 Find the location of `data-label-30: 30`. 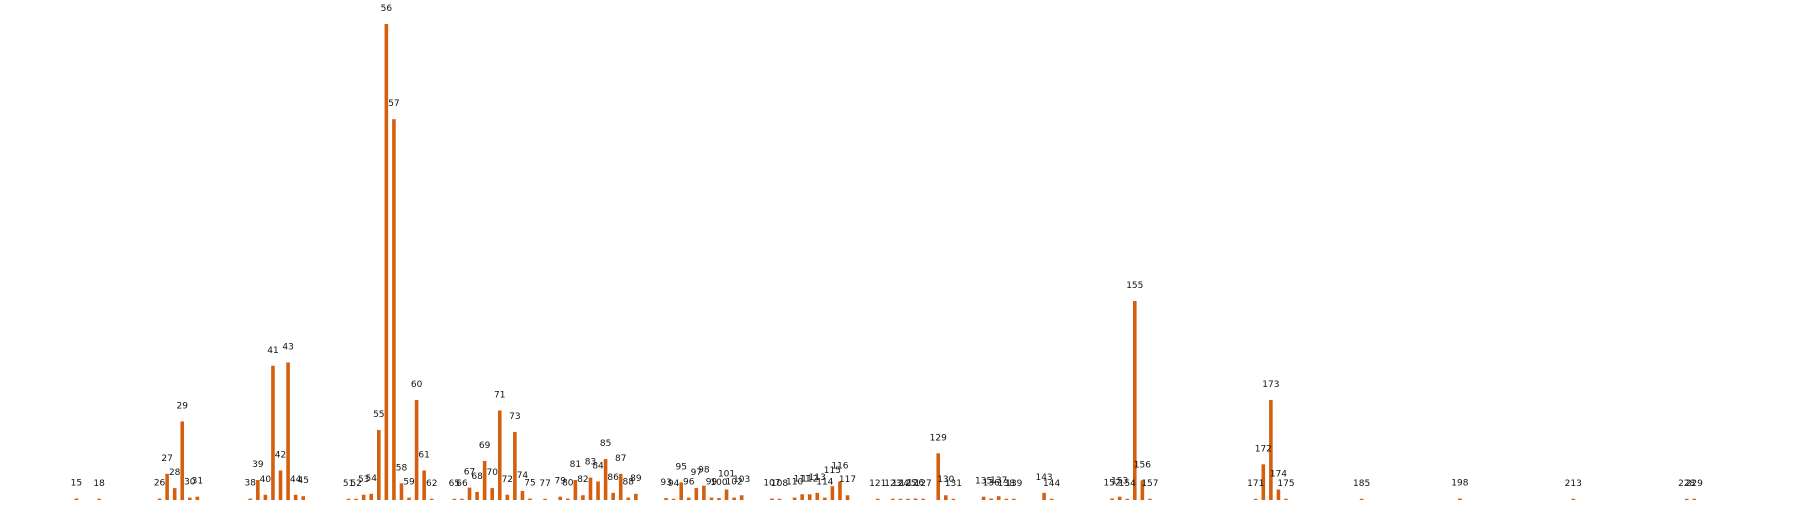

data-label-30: 30 is located at coordinates (190, 483).